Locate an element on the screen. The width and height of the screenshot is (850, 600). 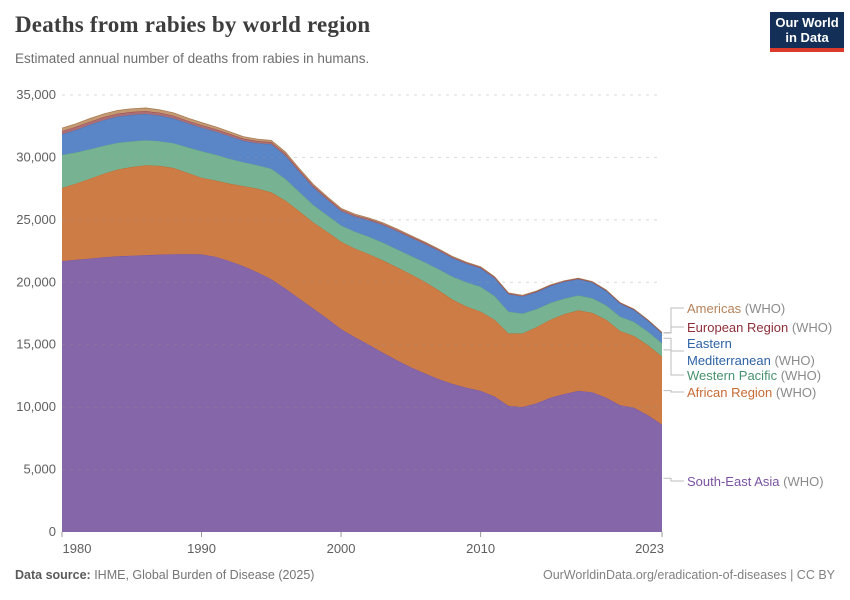
legend-label-african-region: African Region (WHO) is located at coordinates (751, 392).